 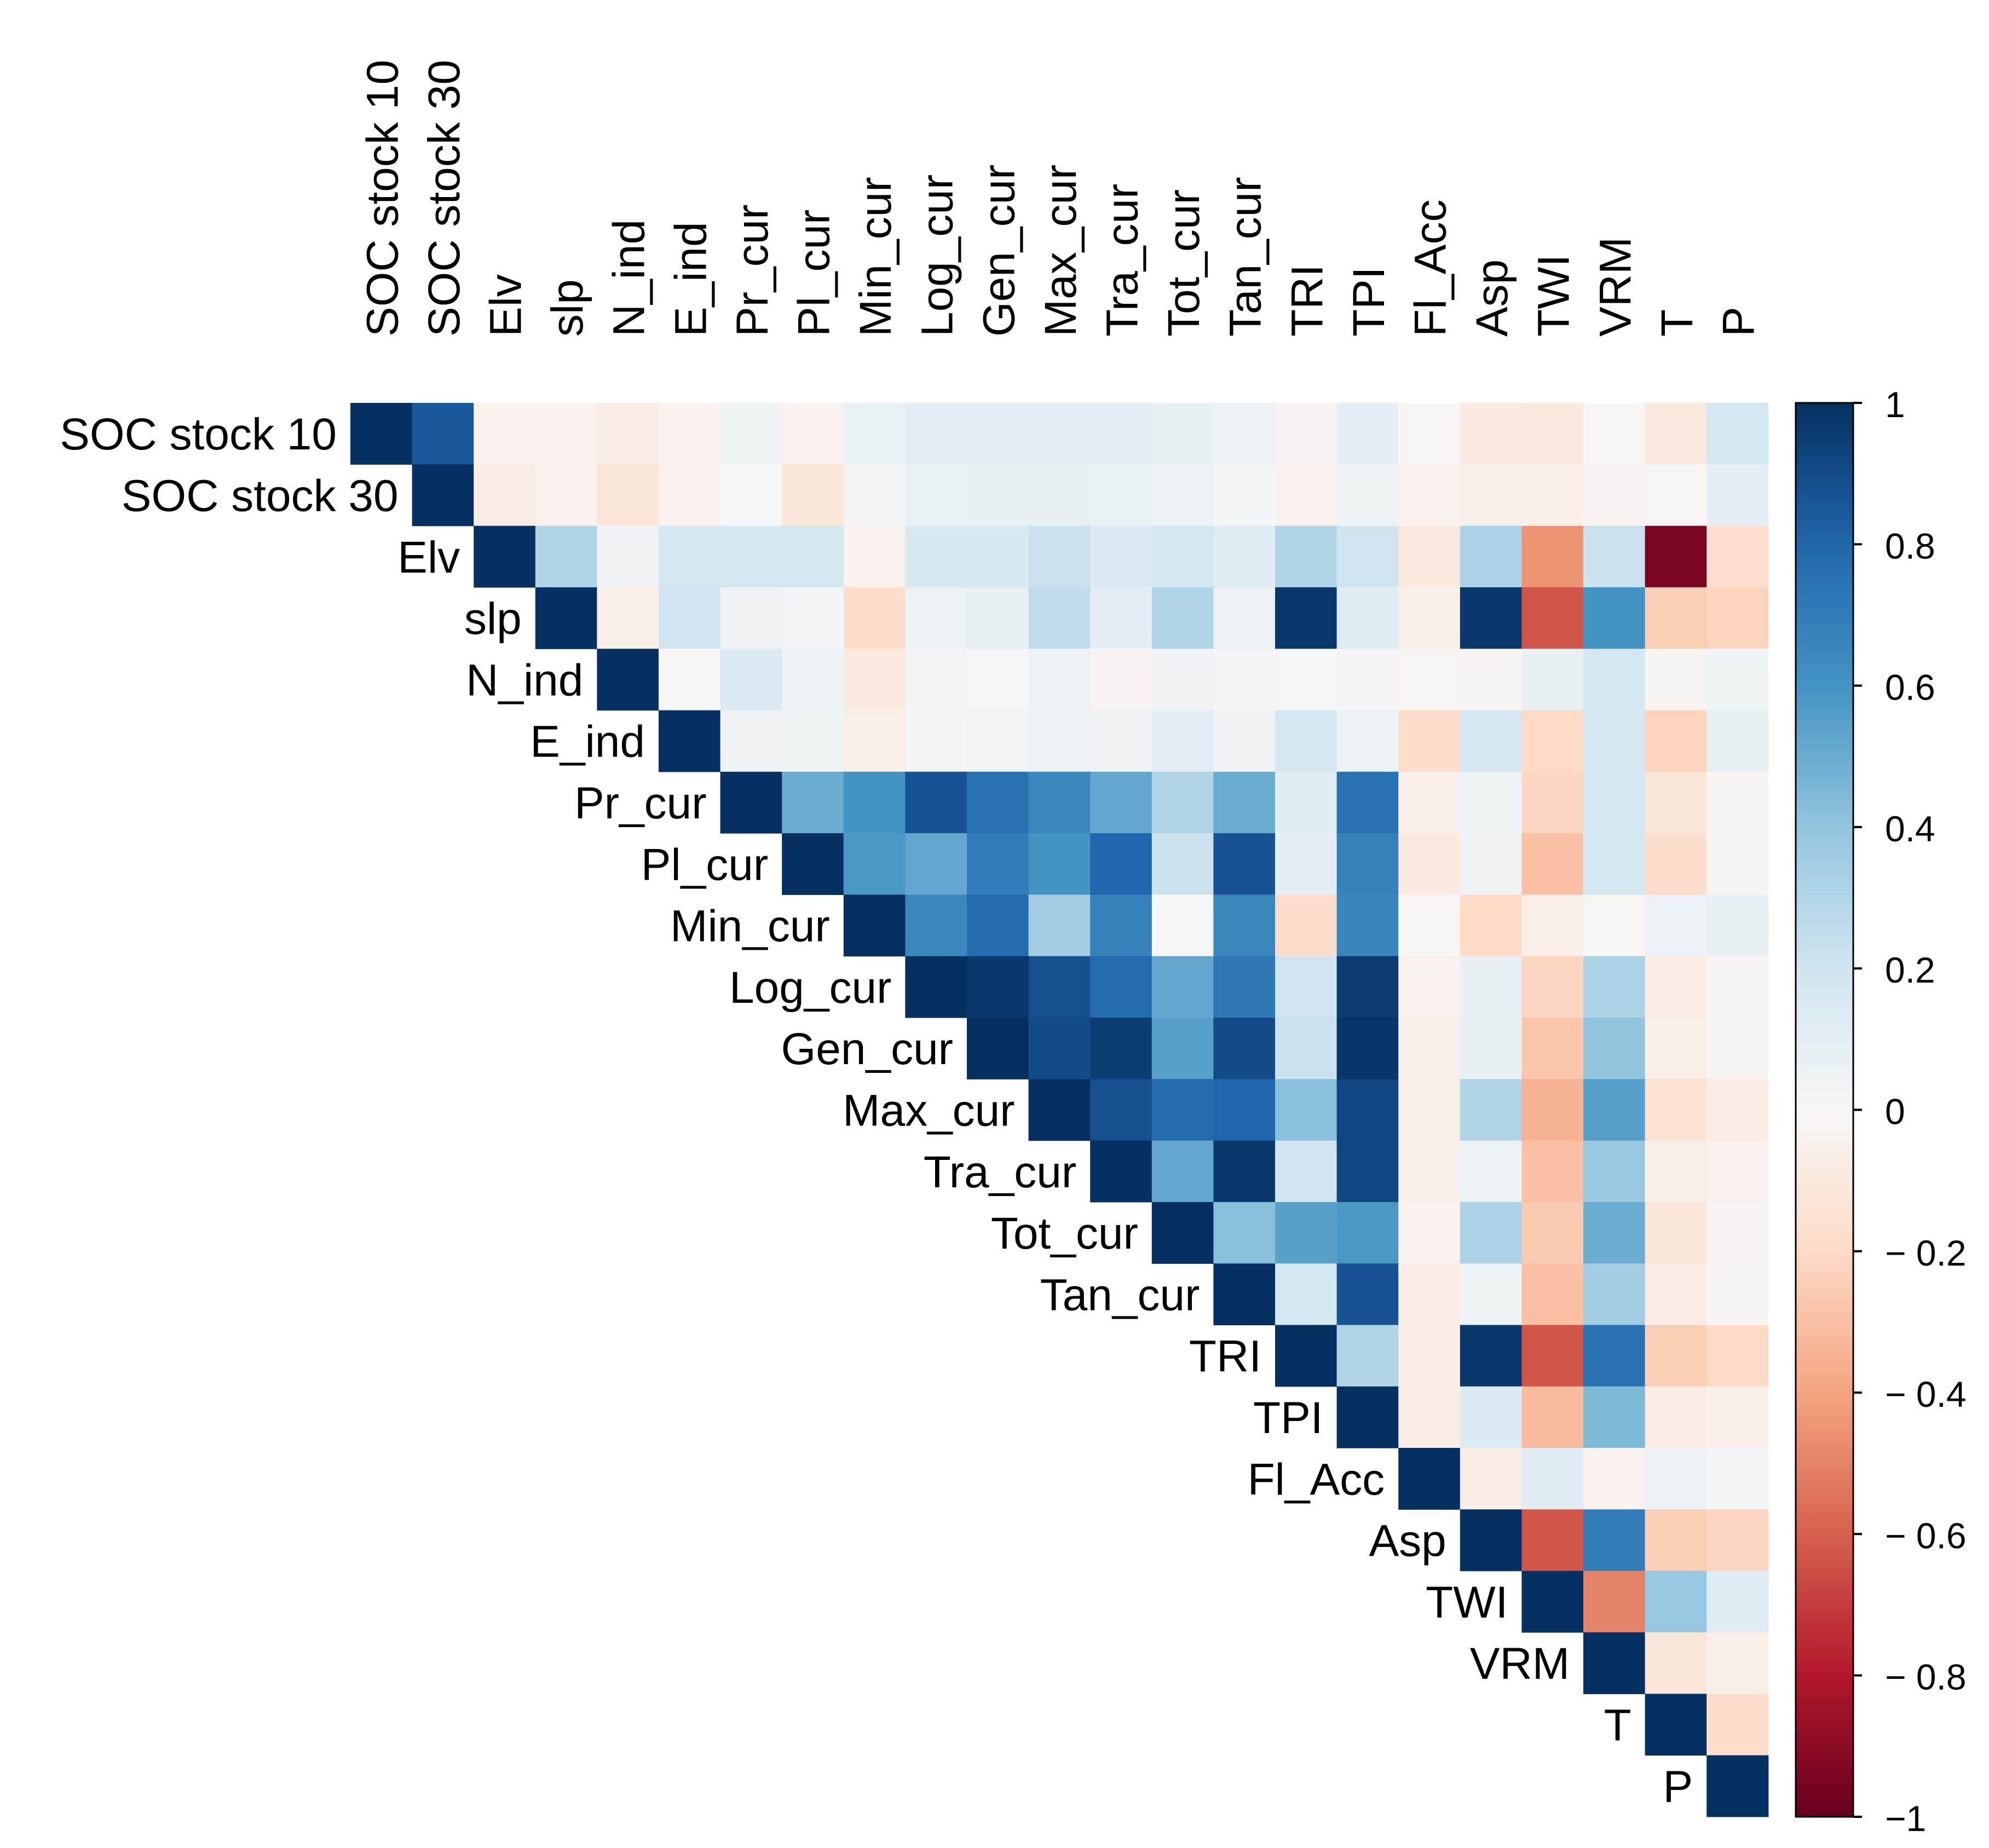 What do you see at coordinates (1367, 1295) in the screenshot?
I see `cell-tan-cur-tpi` at bounding box center [1367, 1295].